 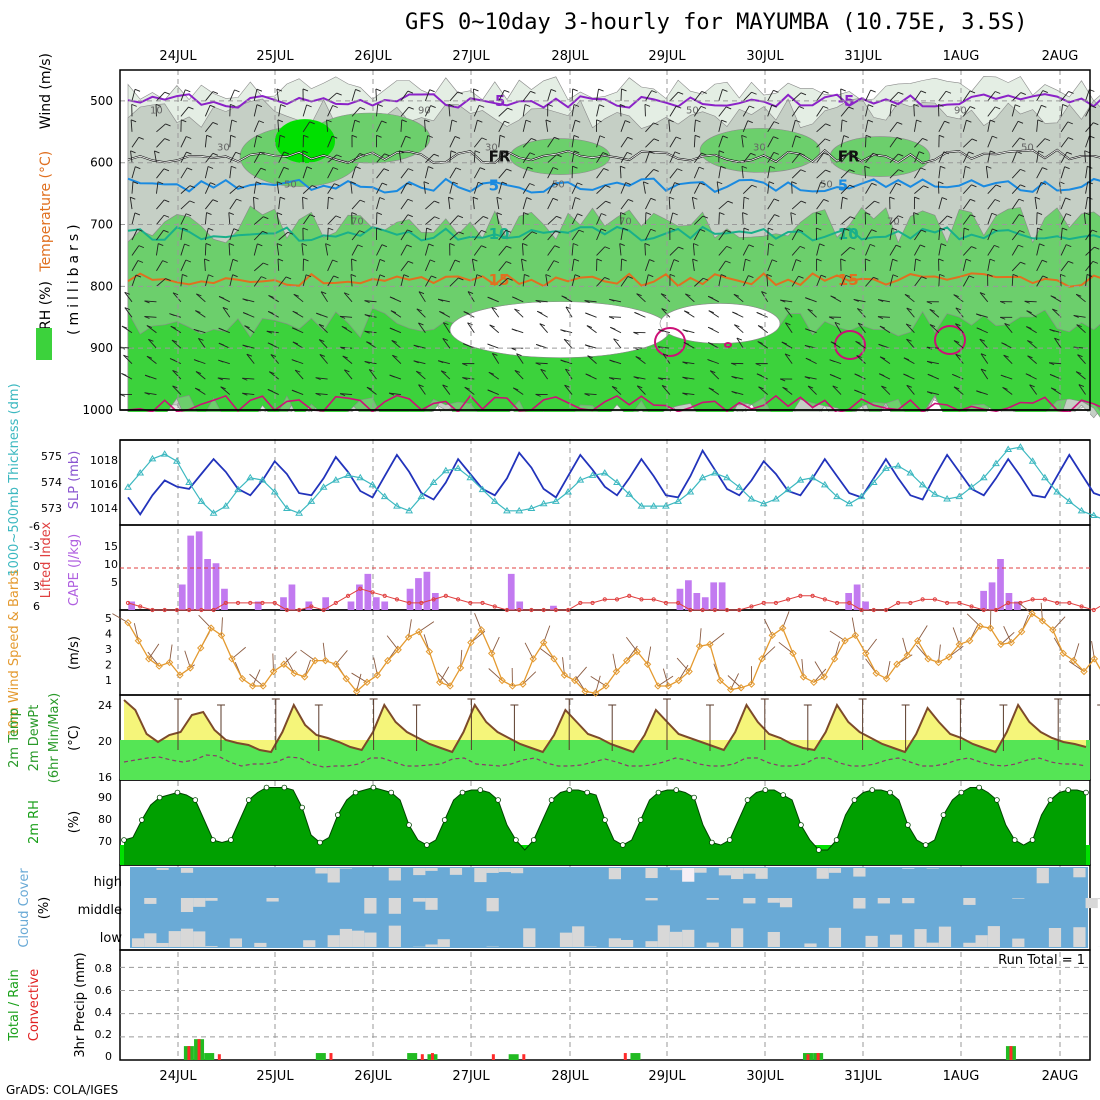 I want to click on rh2m-tick-label: 80, so click(x=105, y=819).